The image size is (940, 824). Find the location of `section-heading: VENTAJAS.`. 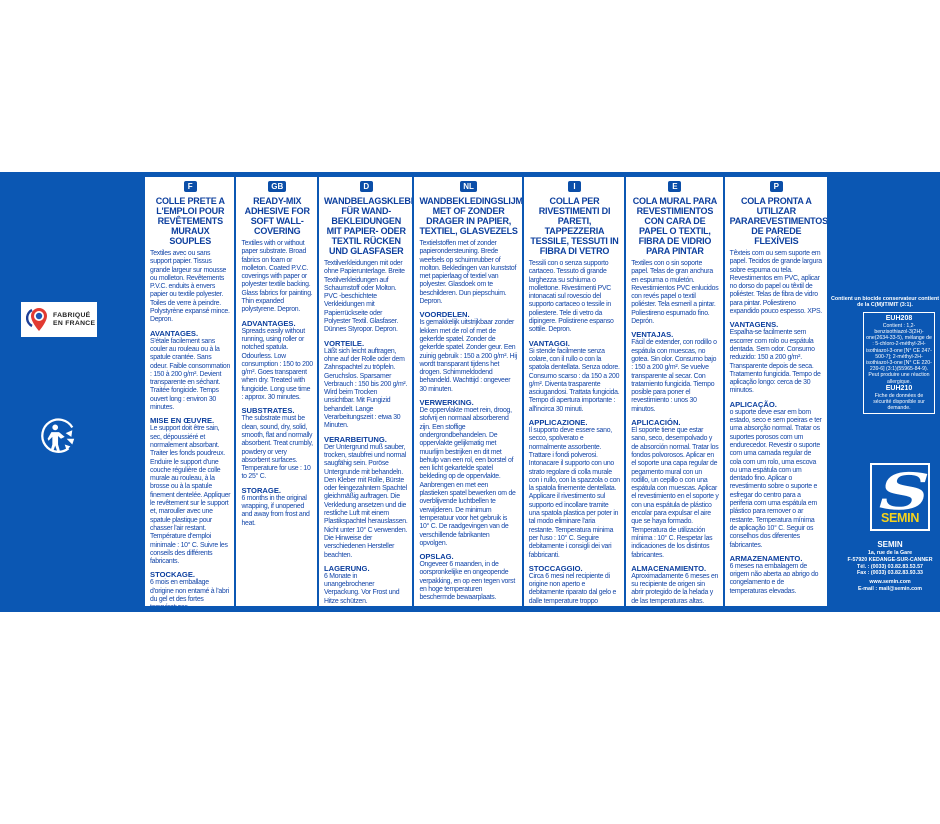

section-heading: VENTAJAS. is located at coordinates (652, 335).